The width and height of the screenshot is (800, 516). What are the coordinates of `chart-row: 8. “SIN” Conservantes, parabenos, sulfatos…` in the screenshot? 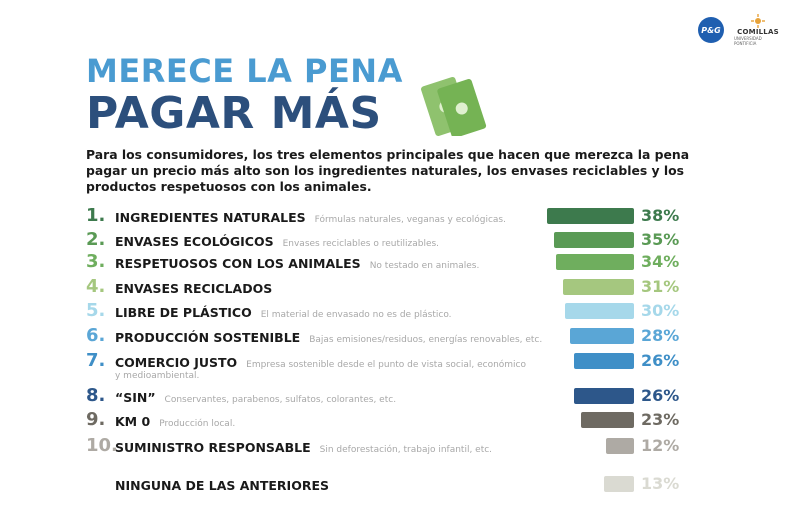 It's located at (400, 397).